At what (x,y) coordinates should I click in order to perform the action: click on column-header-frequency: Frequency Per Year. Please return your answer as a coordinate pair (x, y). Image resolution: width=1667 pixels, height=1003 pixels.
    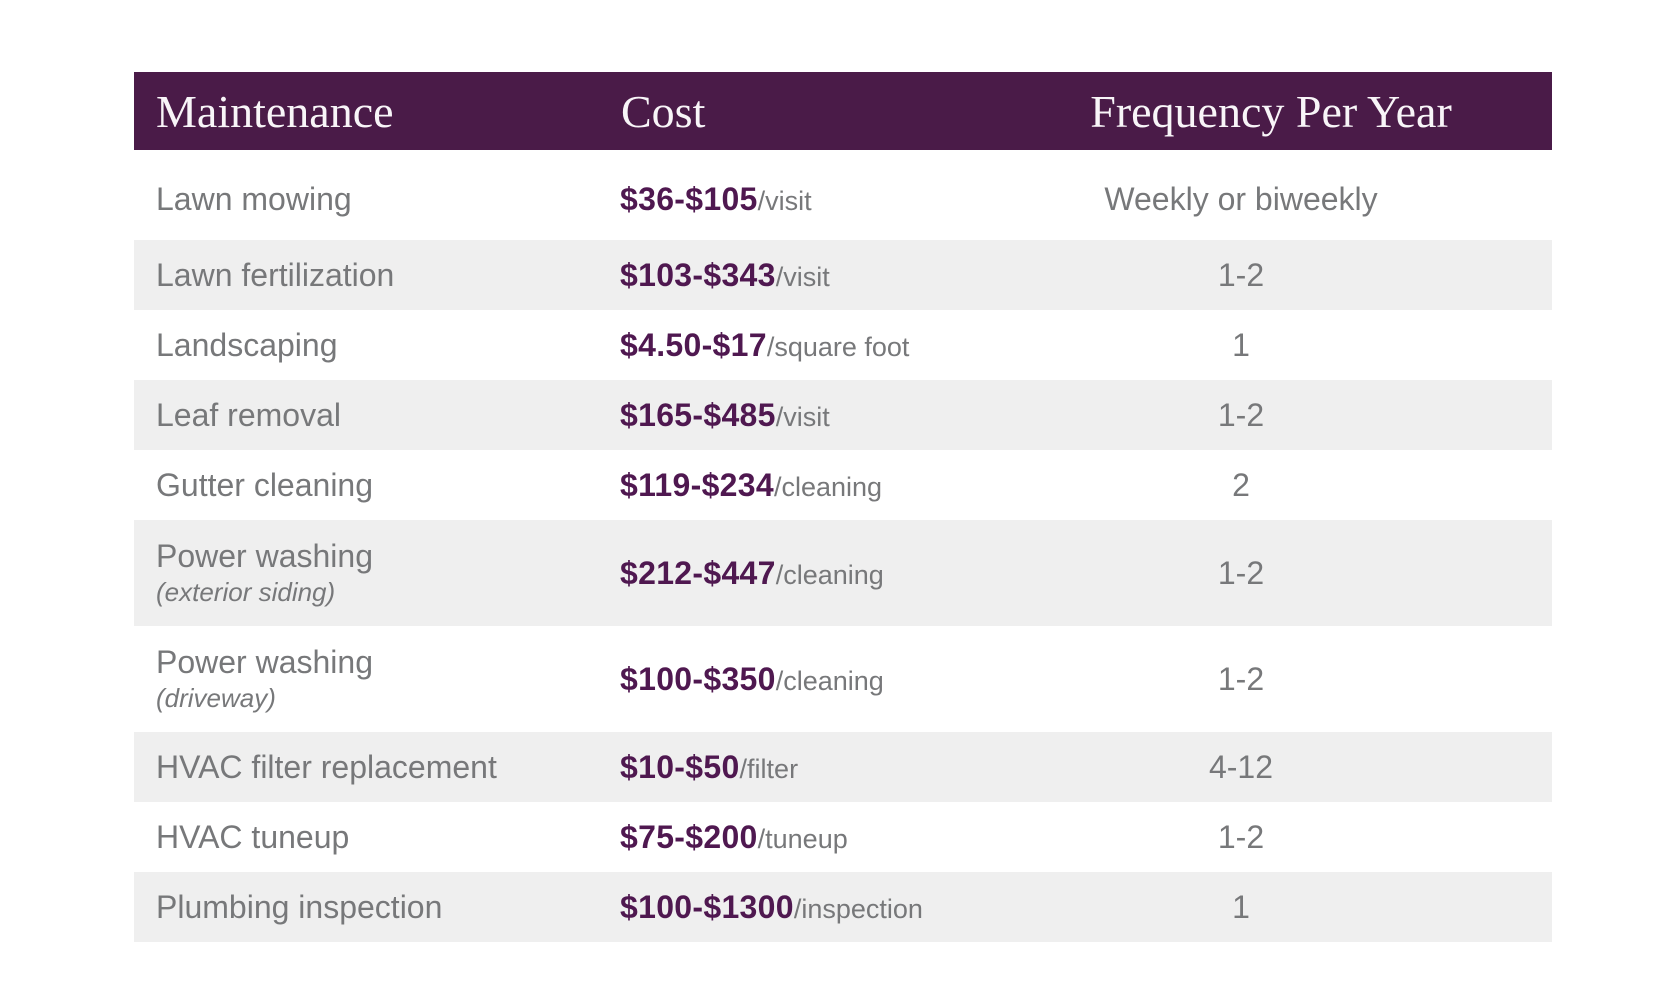
    Looking at the image, I should click on (1271, 111).